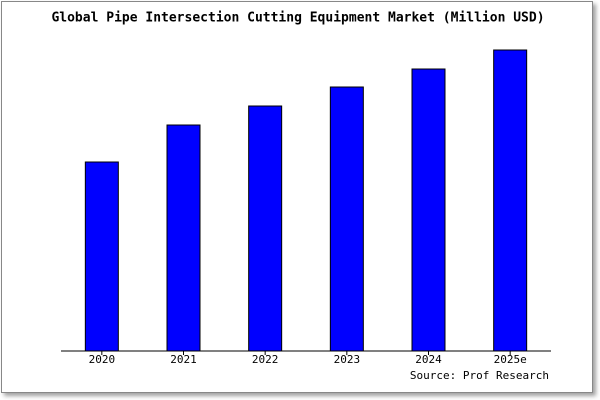 The height and width of the screenshot is (400, 600). I want to click on source: Source: Prof Research, so click(479, 375).